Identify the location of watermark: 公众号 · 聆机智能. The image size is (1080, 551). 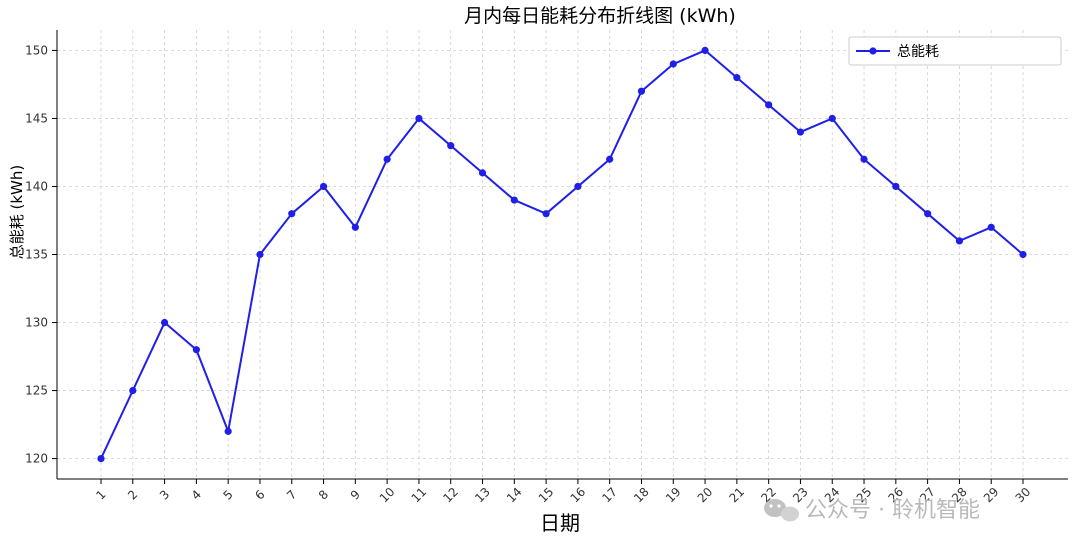
(872, 510).